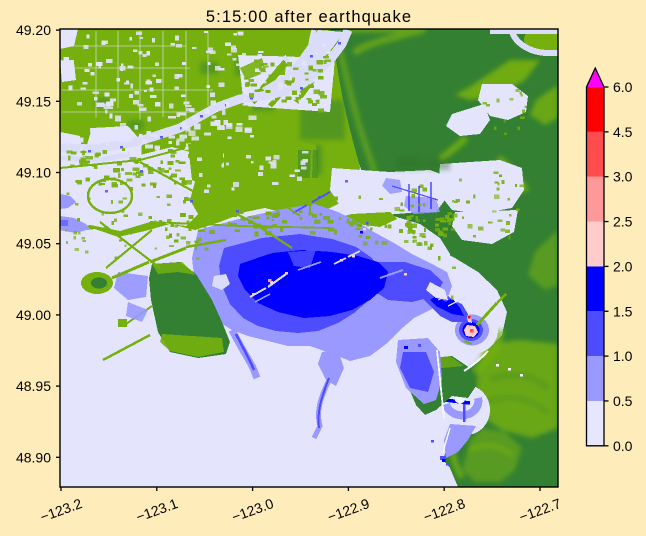 The height and width of the screenshot is (536, 646). I want to click on svg-text: 49.20, so click(33, 30).